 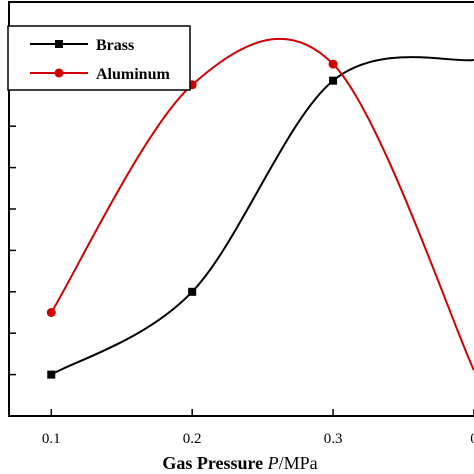 I want to click on x-axis-label-variable: P, so click(x=273, y=463).